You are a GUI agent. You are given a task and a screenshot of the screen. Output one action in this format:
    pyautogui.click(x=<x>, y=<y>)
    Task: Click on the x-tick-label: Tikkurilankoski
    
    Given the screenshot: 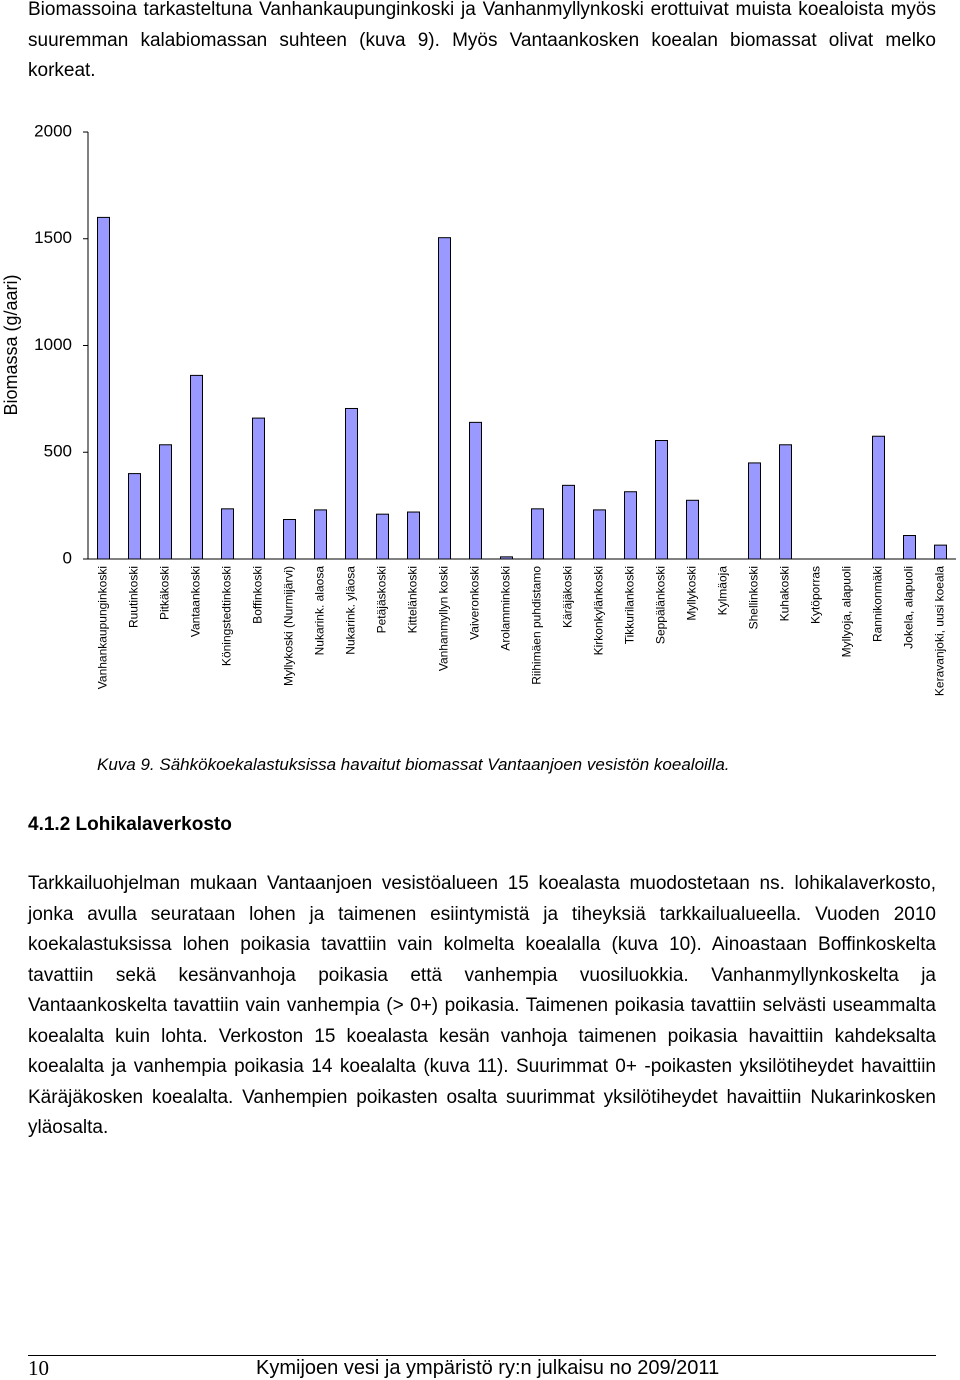 What is the action you would take?
    pyautogui.click(x=630, y=605)
    